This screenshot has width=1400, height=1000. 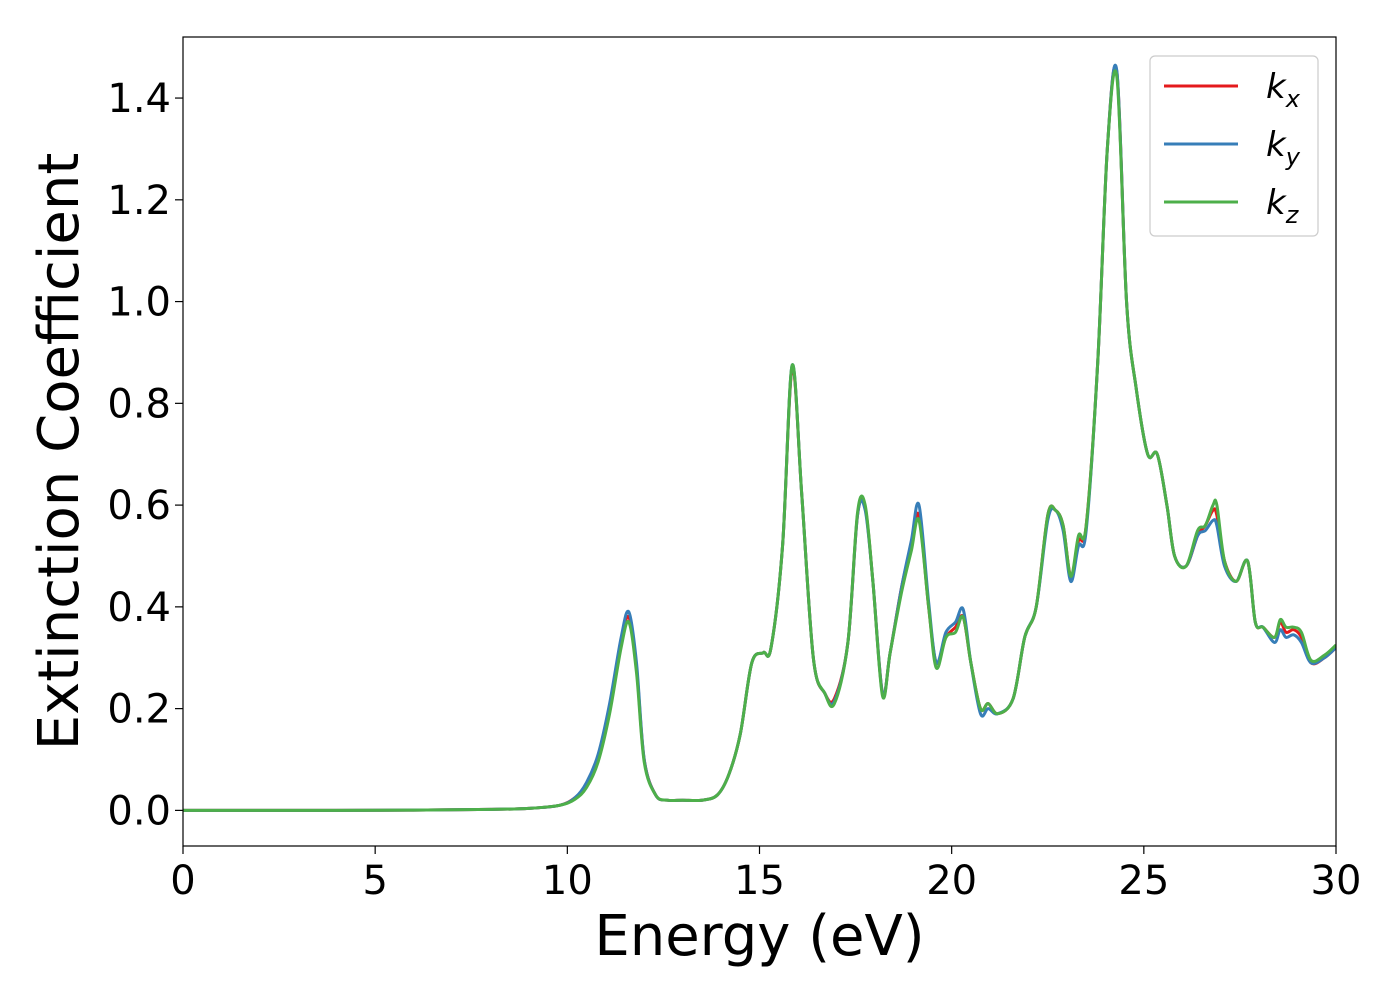 What do you see at coordinates (951, 881) in the screenshot?
I see `x-tick-label: 20` at bounding box center [951, 881].